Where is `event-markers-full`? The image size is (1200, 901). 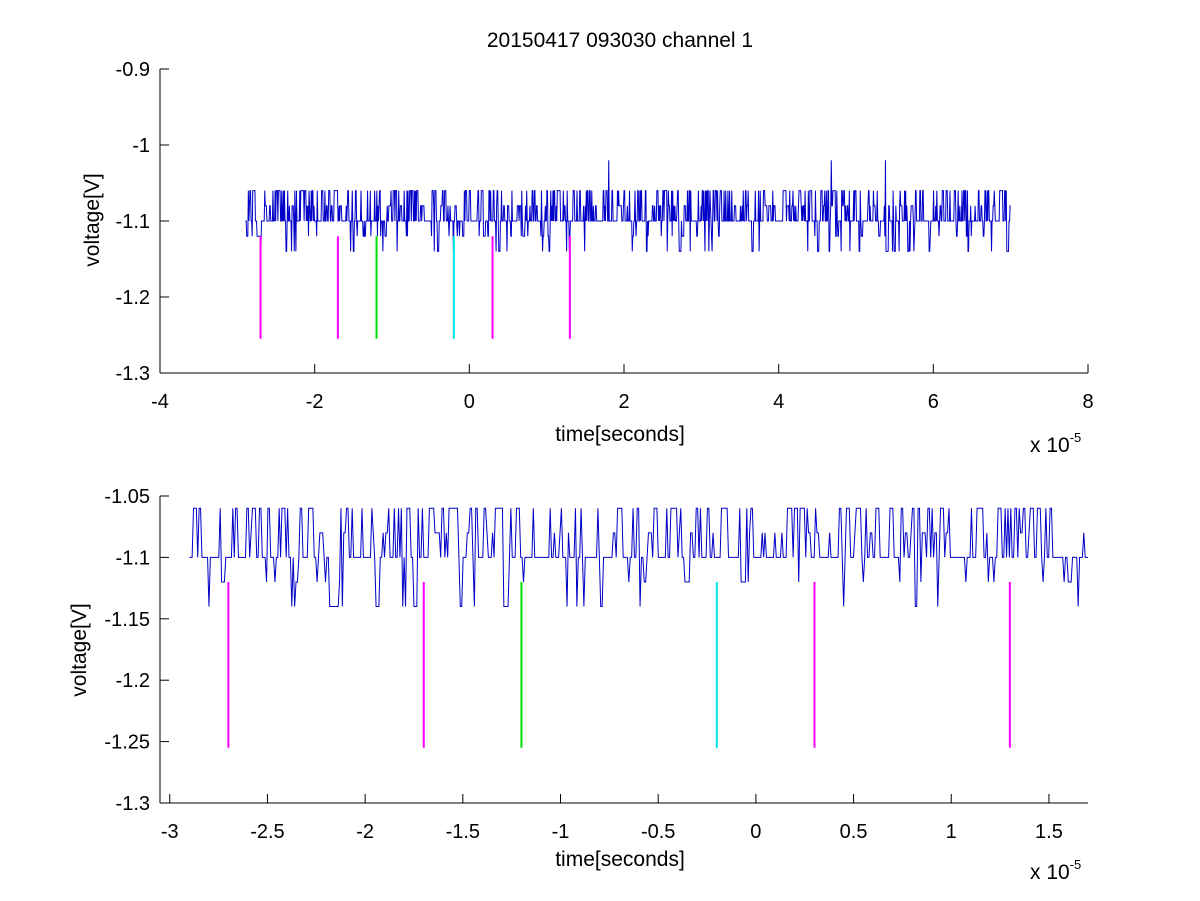 event-markers-full is located at coordinates (415, 287).